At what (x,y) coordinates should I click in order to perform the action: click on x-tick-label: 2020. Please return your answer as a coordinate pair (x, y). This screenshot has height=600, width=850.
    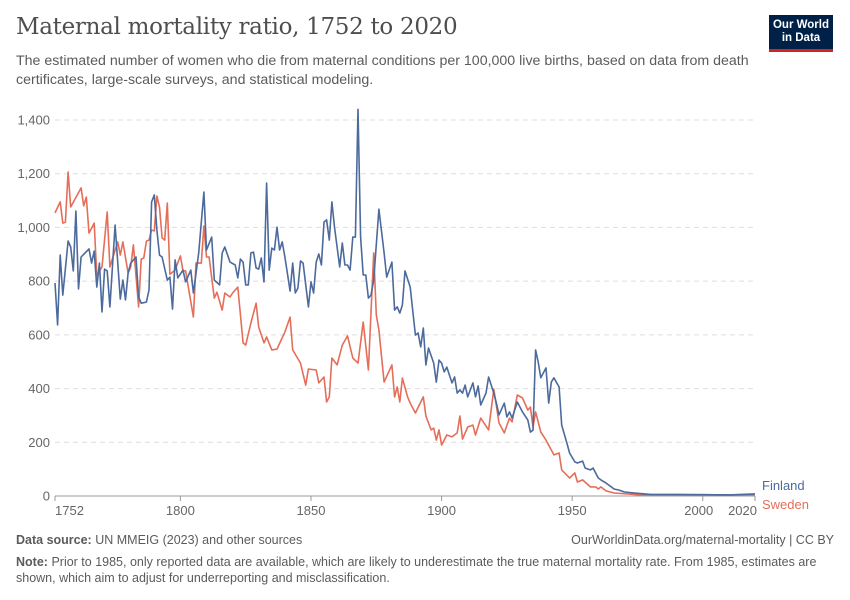
    Looking at the image, I should click on (742, 510).